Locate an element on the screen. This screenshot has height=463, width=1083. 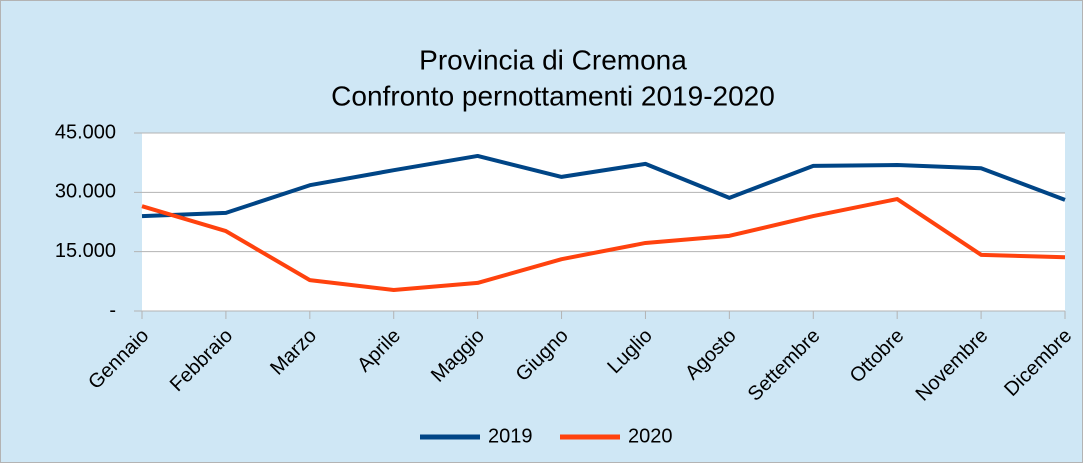
y-tick-label: 45.000 is located at coordinates (85, 132).